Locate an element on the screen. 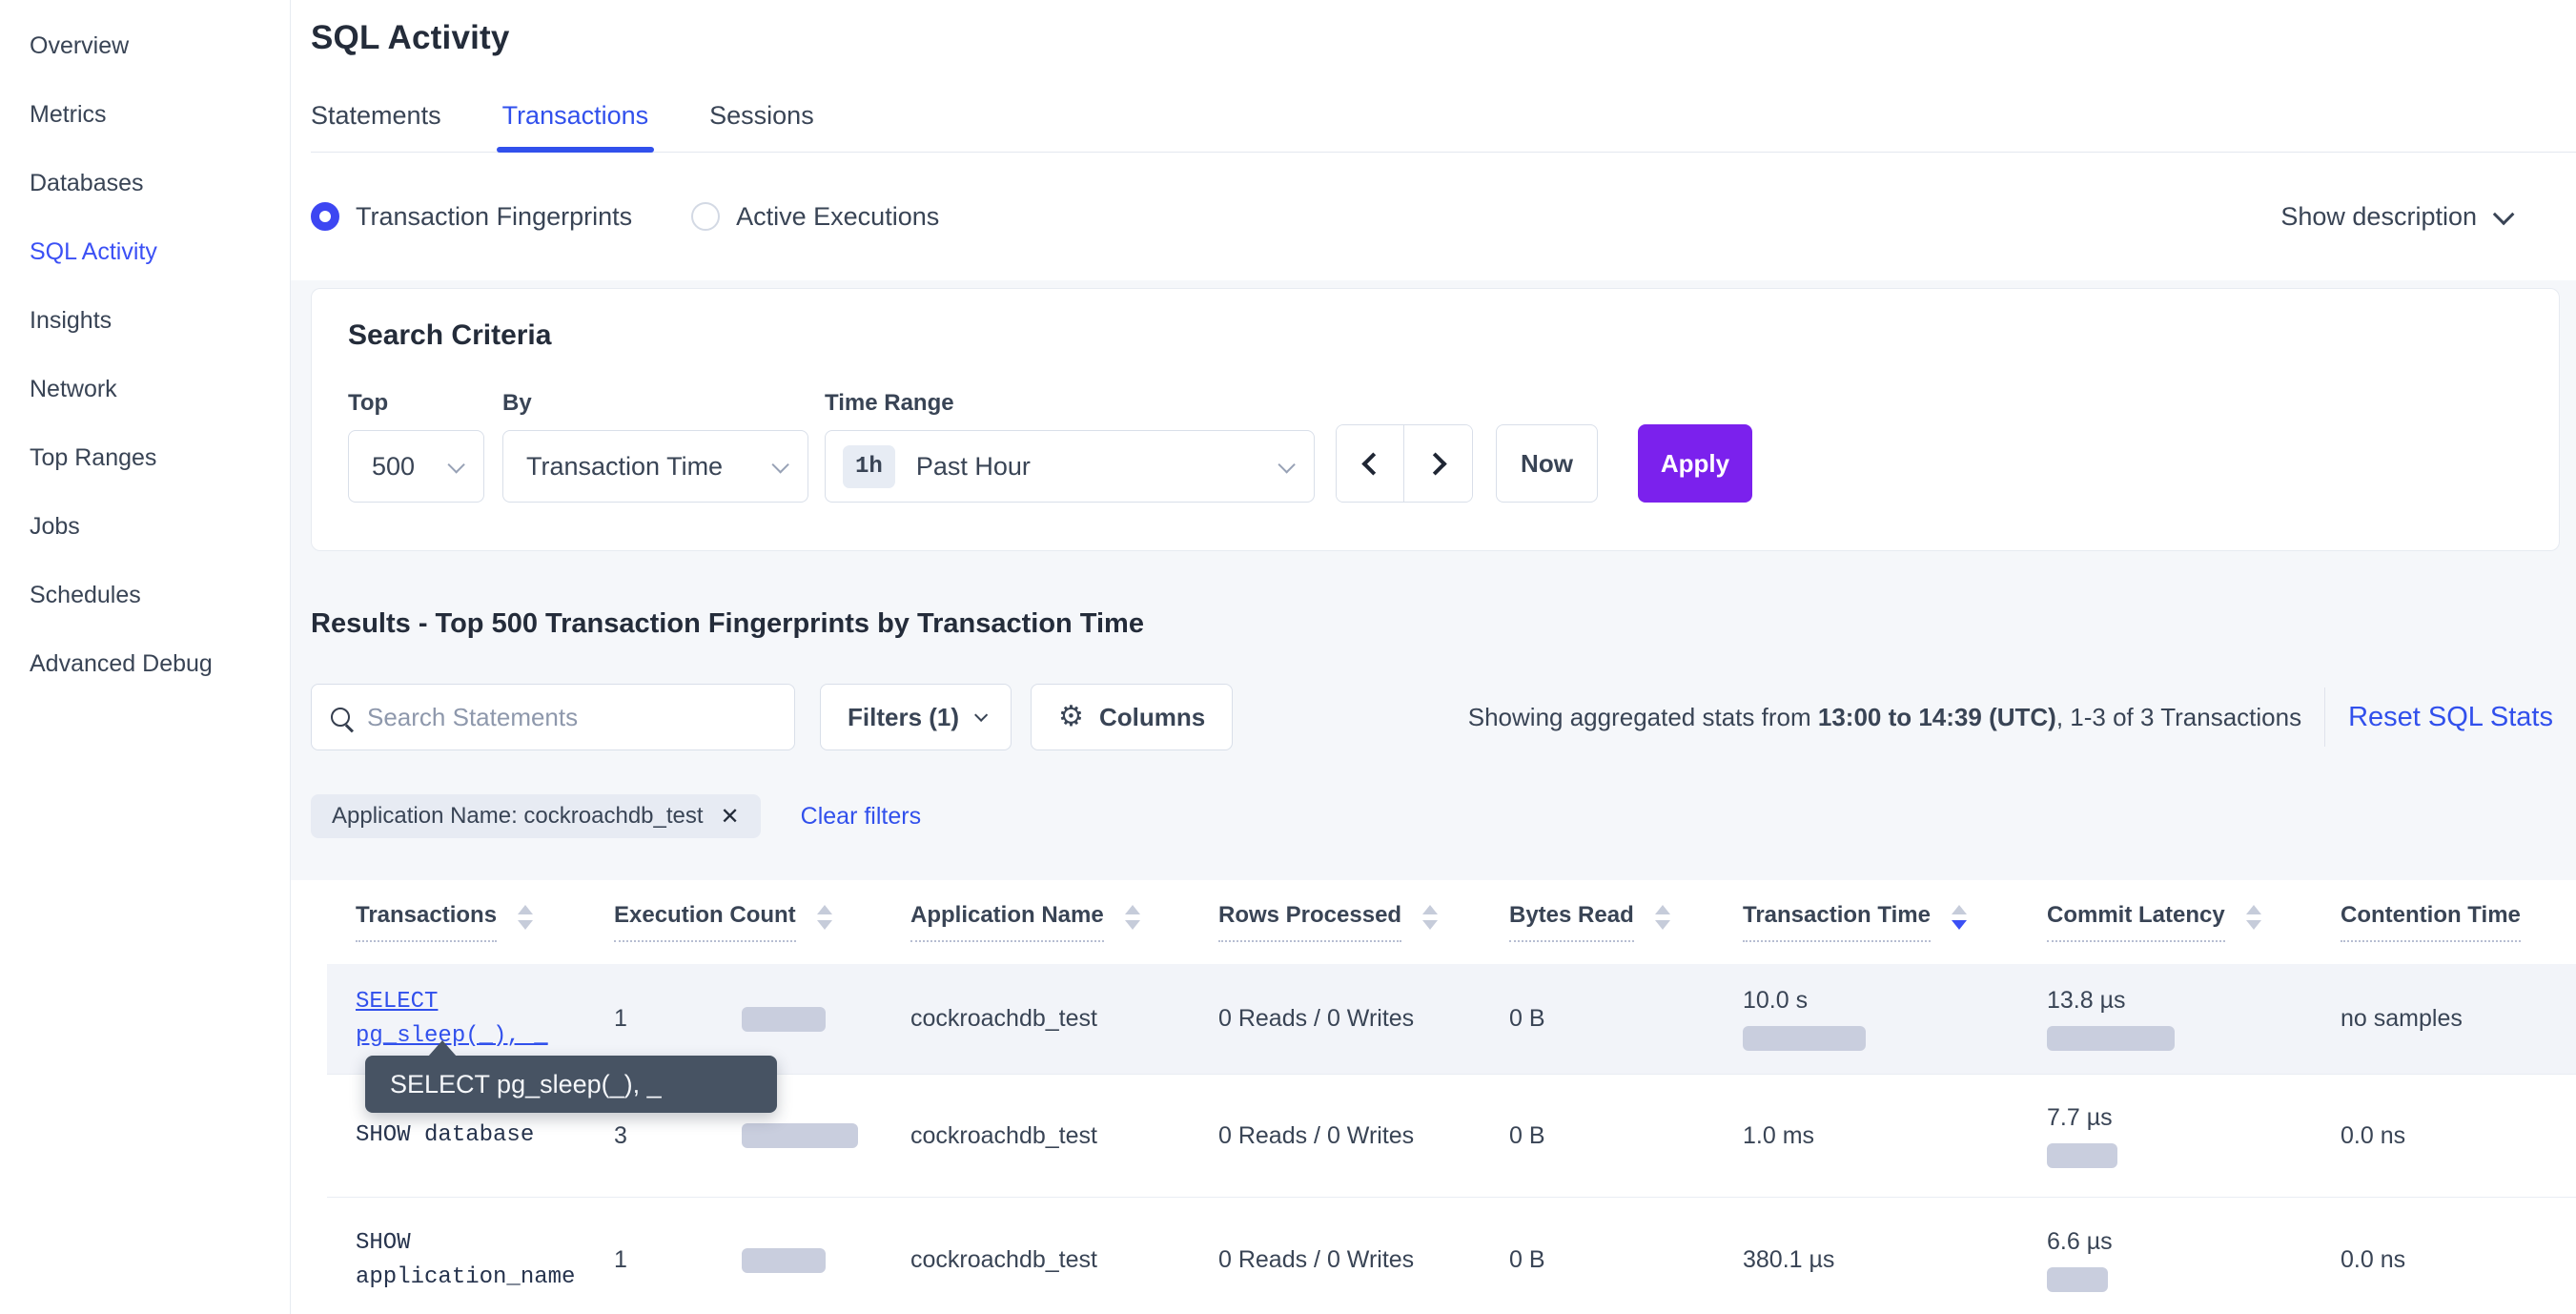  sidebar-item-top-ranges: Top Ranges is located at coordinates (94, 457).